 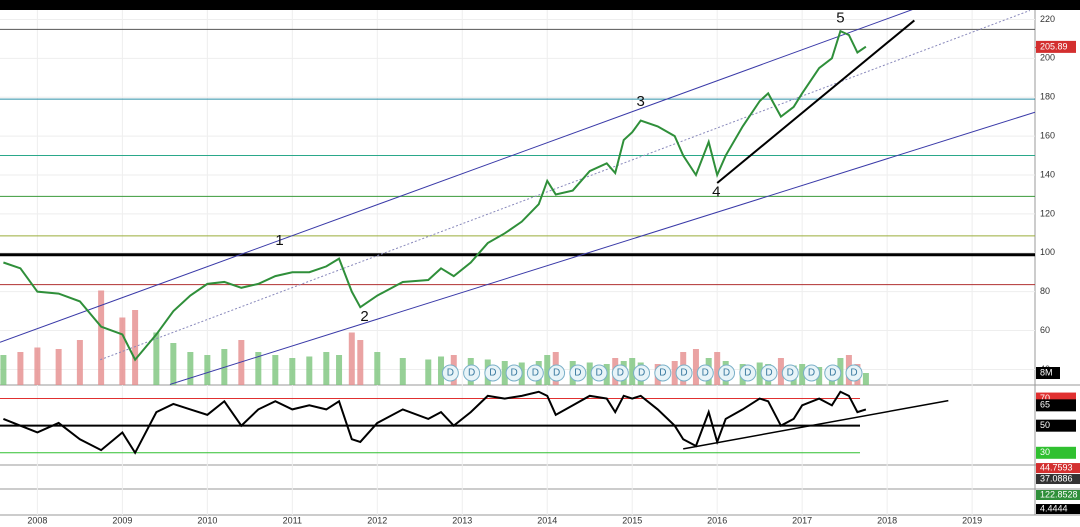 I want to click on volume-label: 8M, so click(x=1046, y=372).